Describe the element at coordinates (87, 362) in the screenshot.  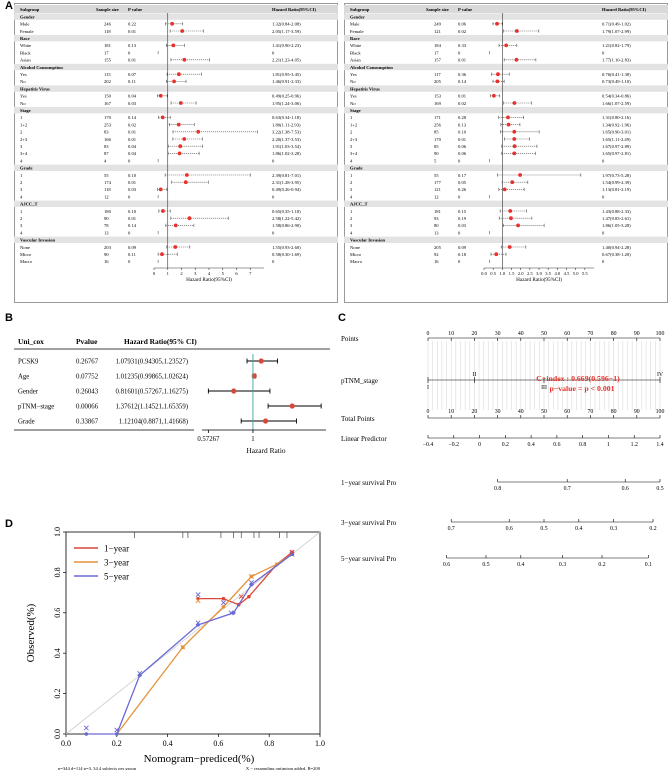
I see `p-value: 0.26767` at that location.